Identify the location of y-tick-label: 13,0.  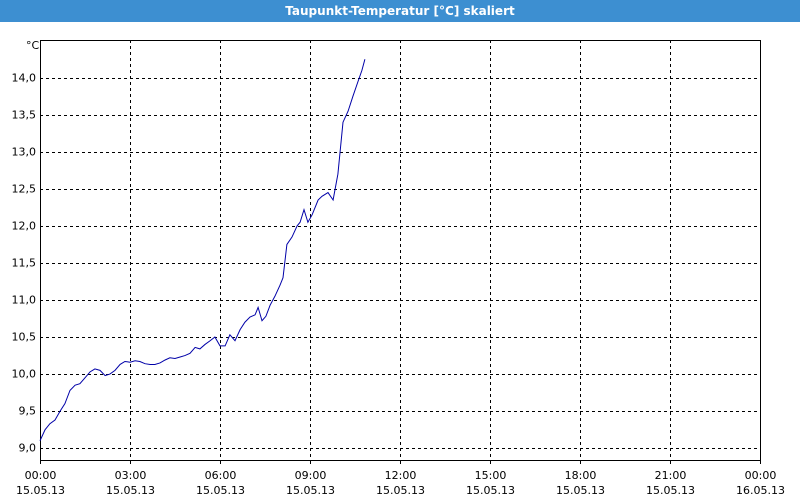
(24, 152).